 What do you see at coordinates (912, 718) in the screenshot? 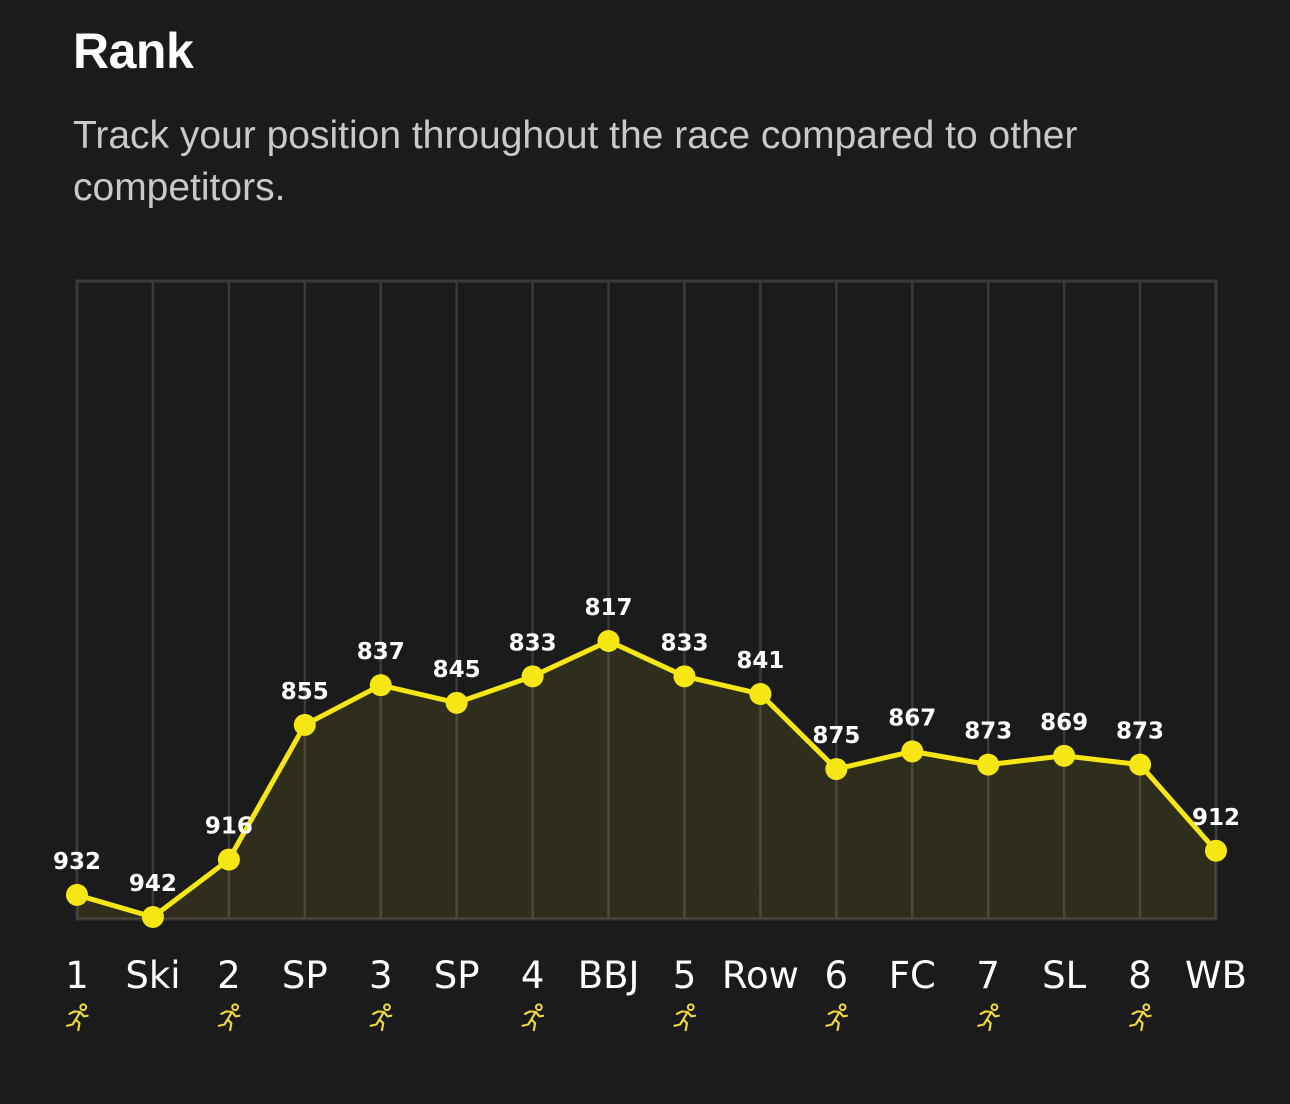
I see `data-label: 867` at bounding box center [912, 718].